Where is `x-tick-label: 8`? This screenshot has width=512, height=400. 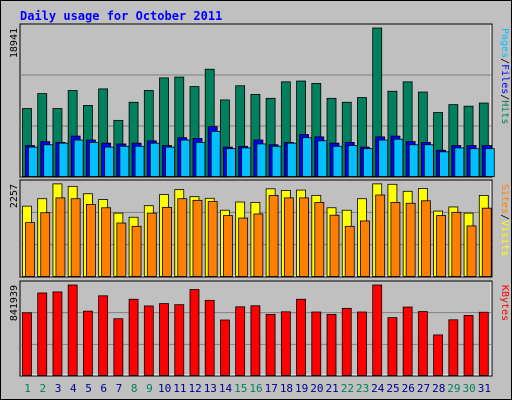
x-tick-label: 8 is located at coordinates (134, 388).